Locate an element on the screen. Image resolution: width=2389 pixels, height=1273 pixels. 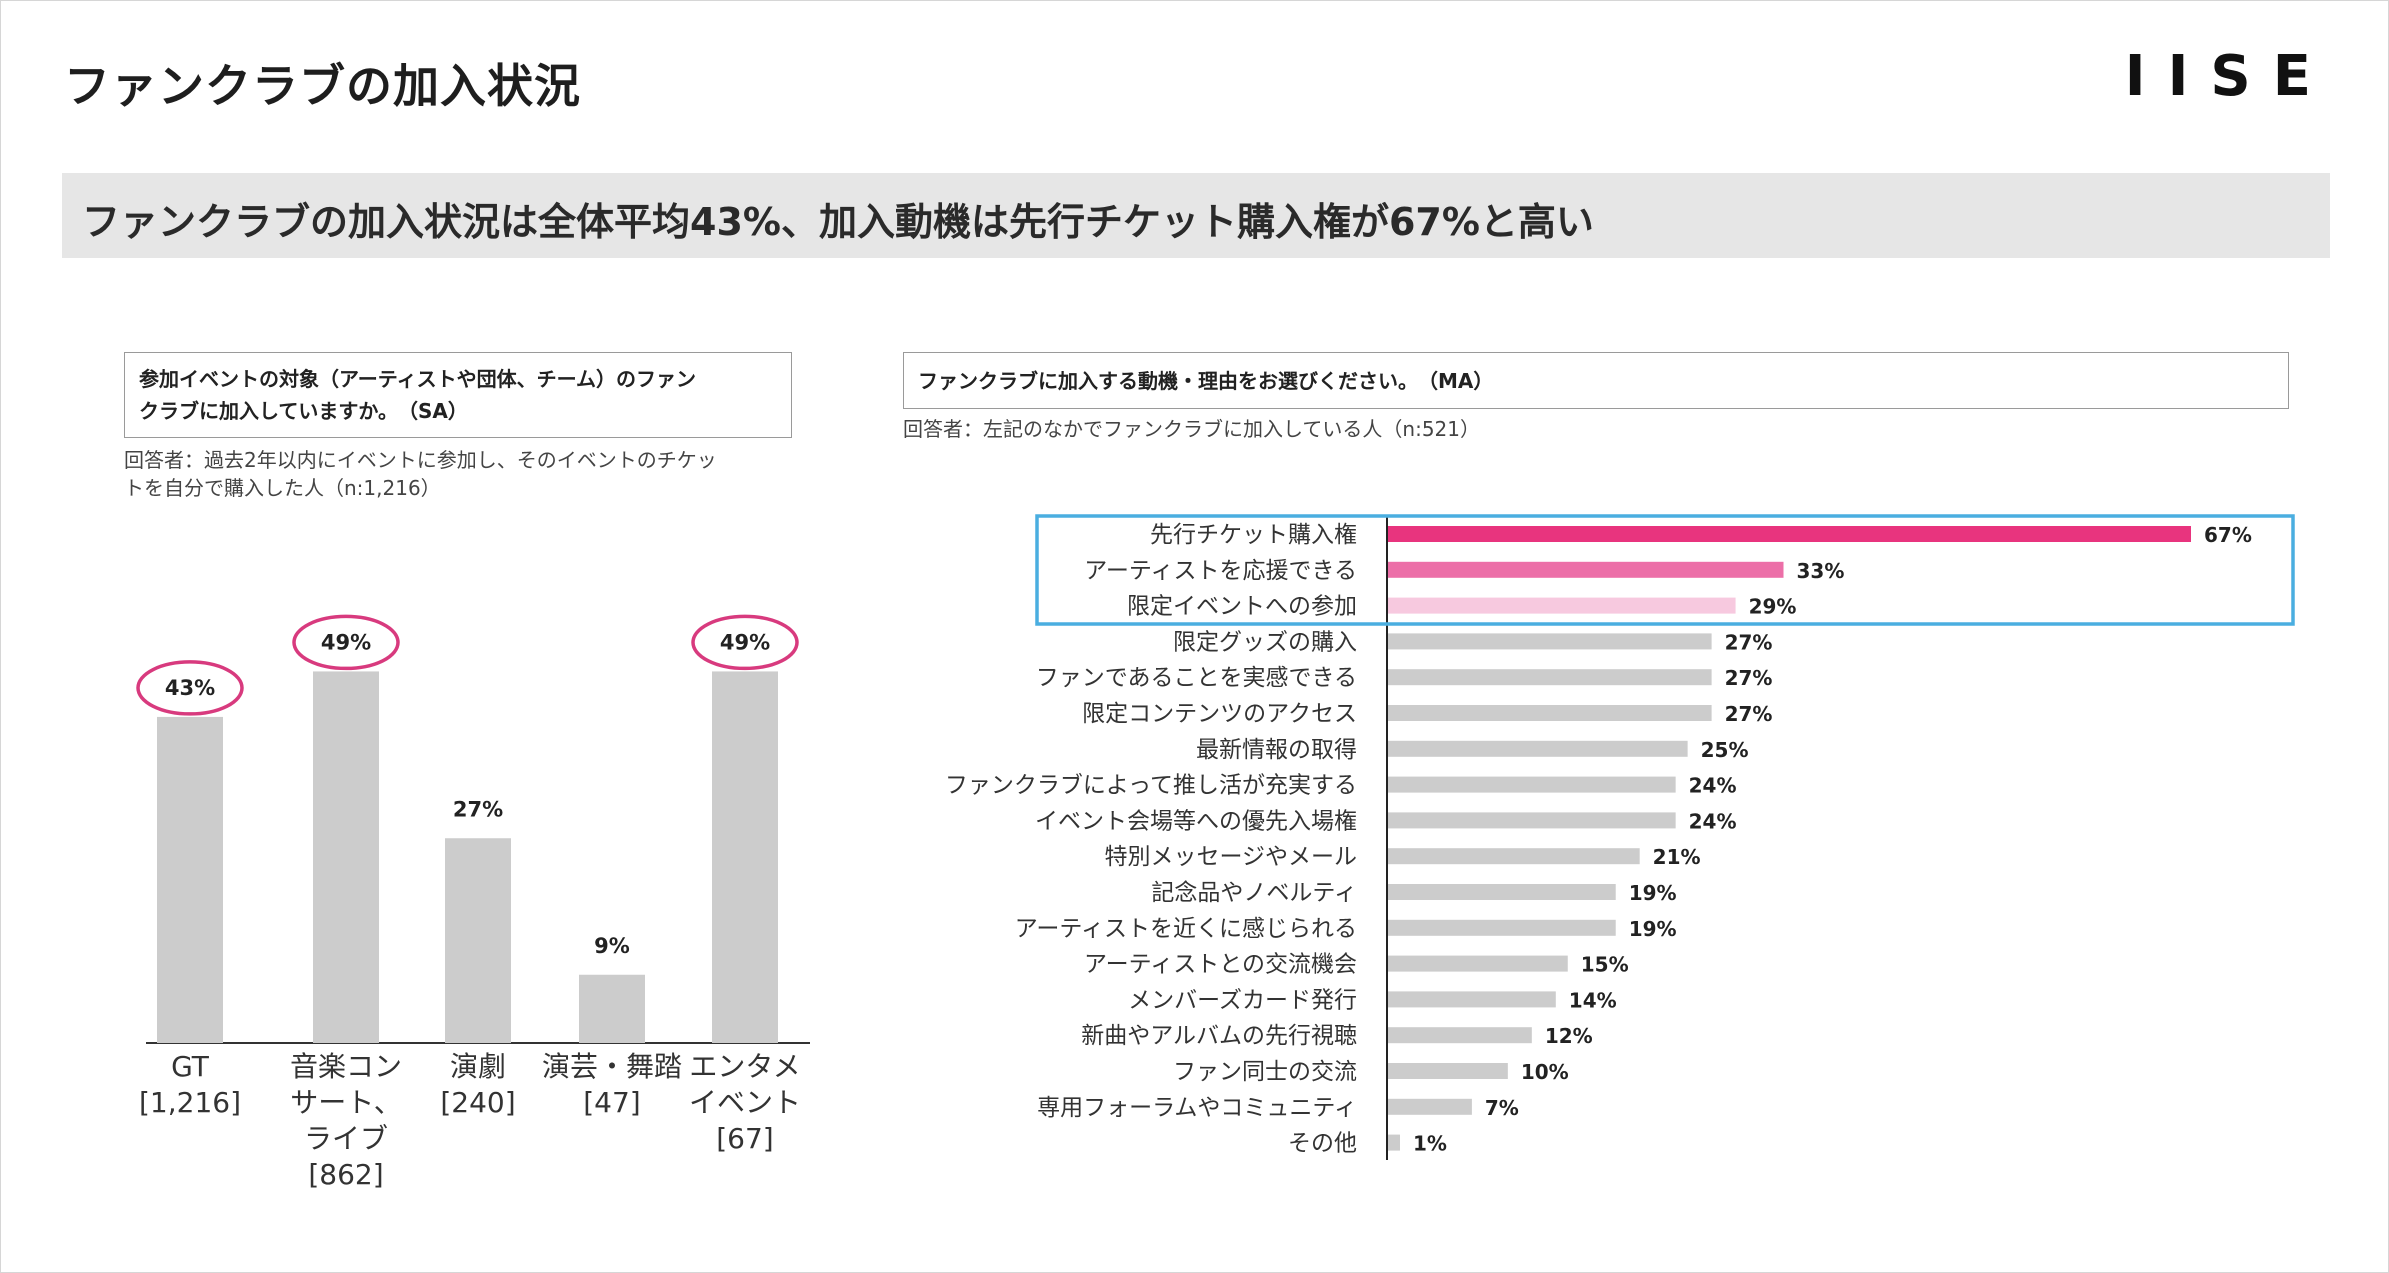
right-bar-value-9: 21% is located at coordinates (1677, 857).